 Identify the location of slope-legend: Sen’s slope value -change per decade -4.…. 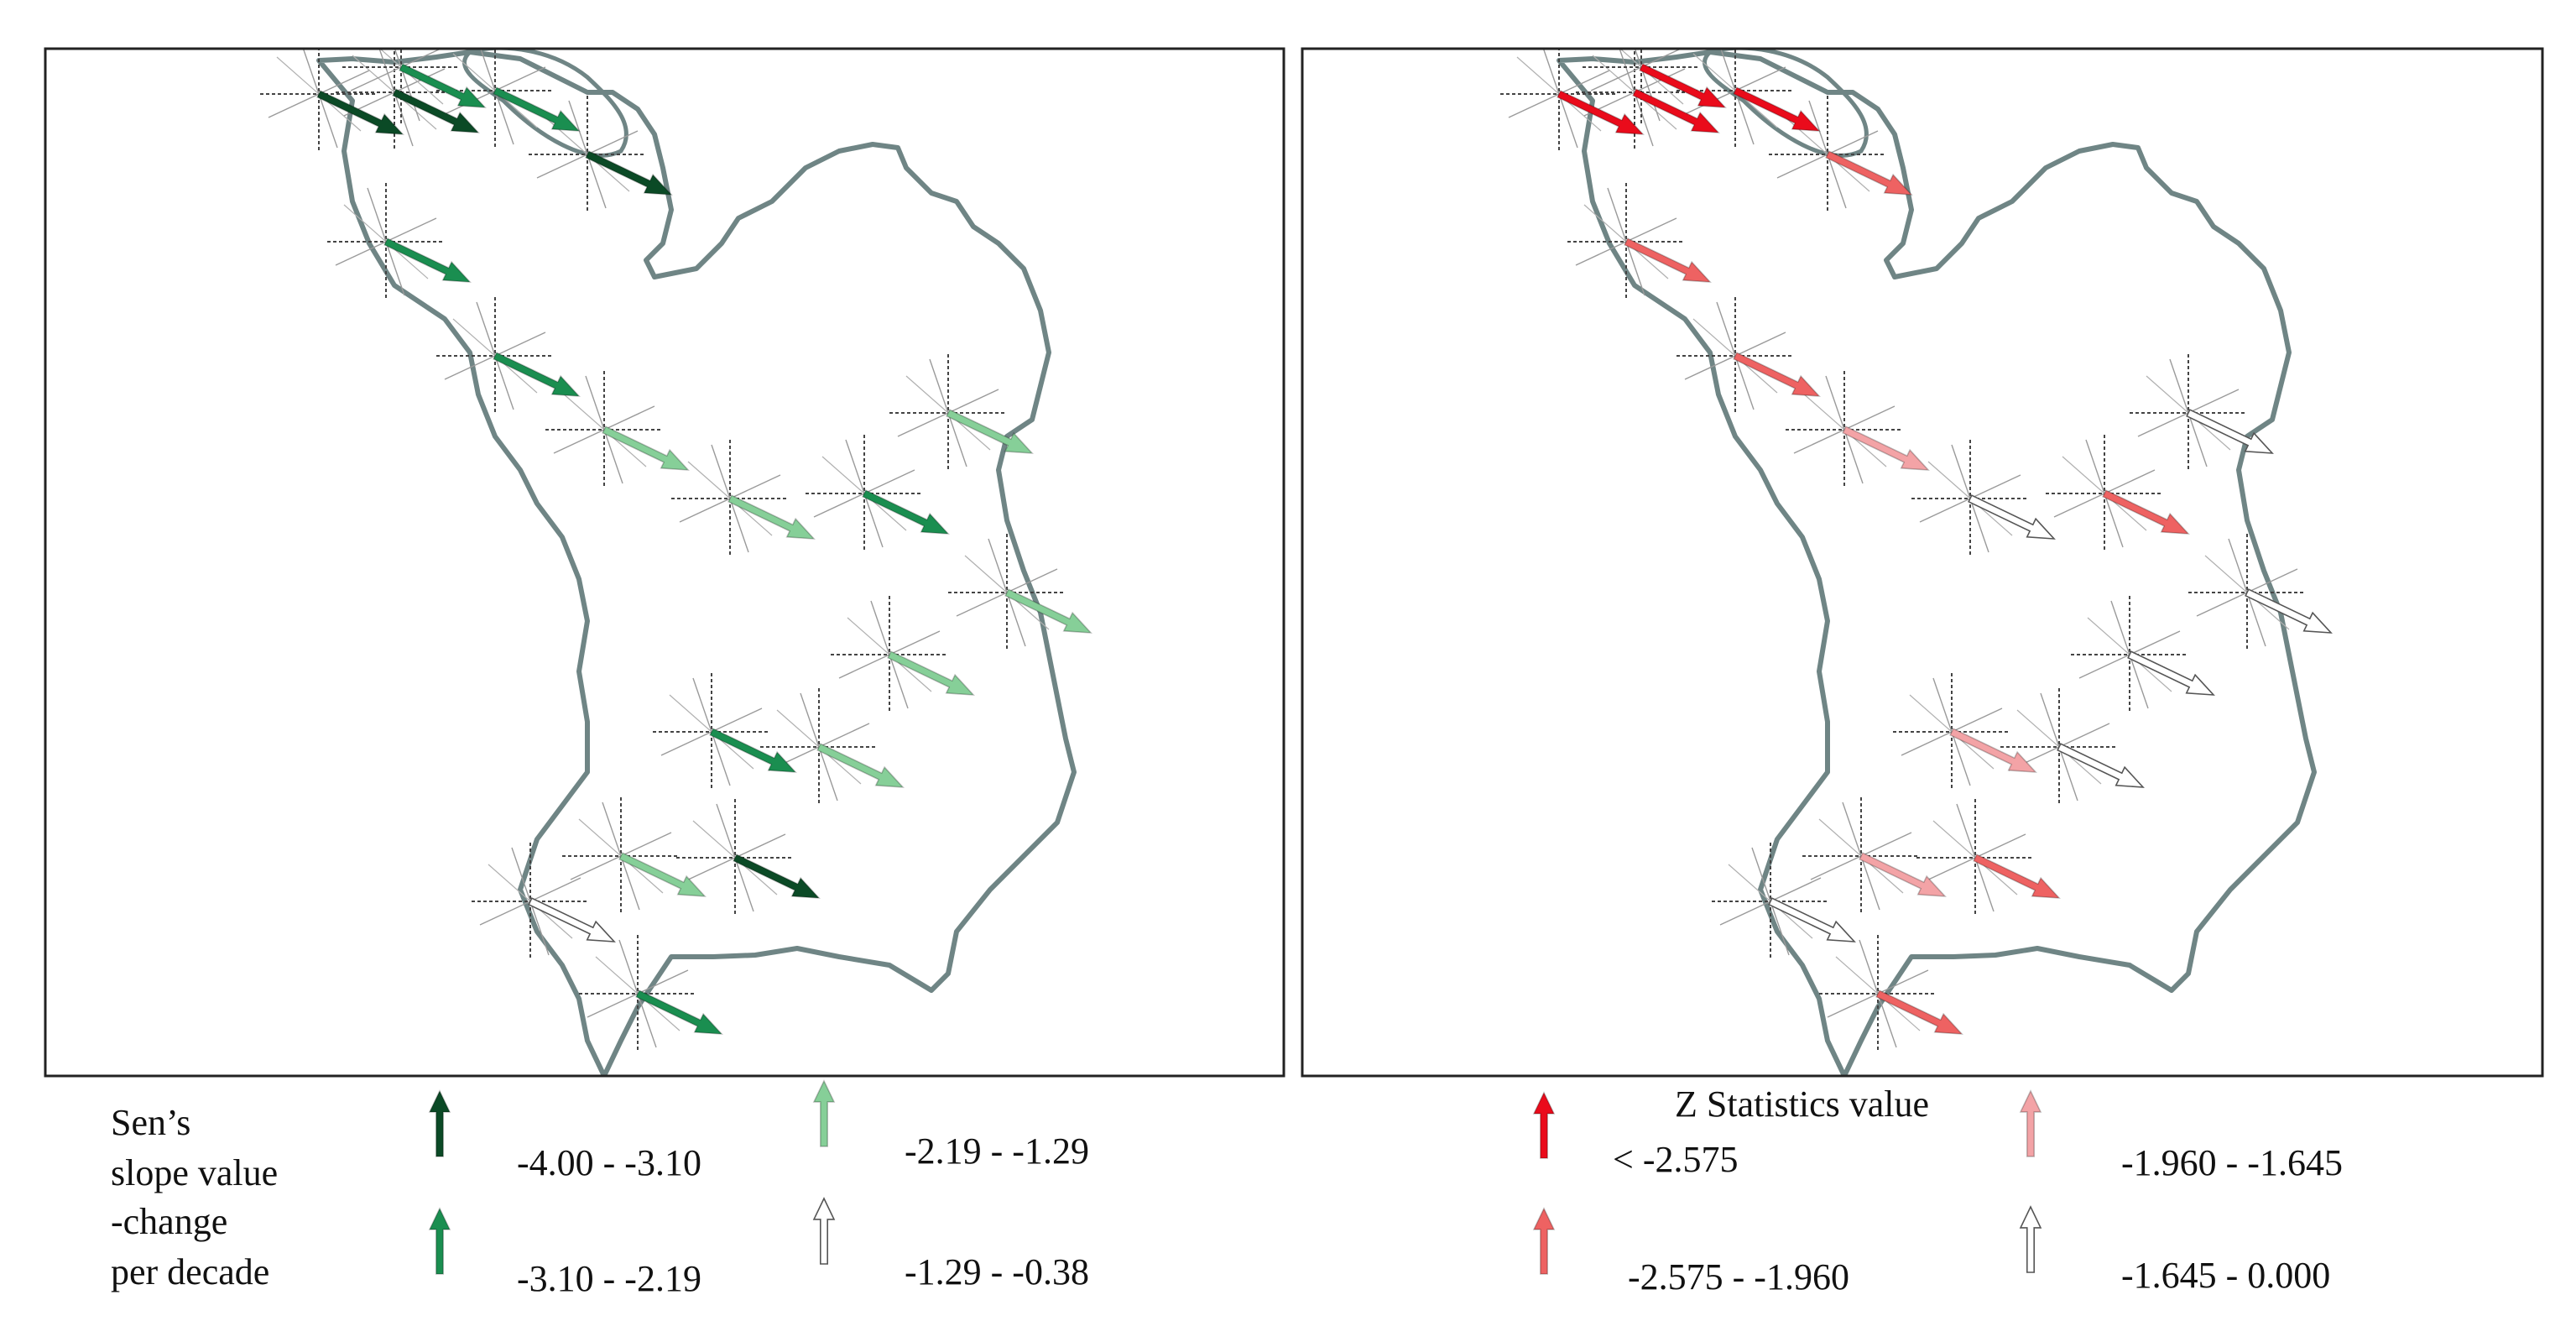
(600, 1189).